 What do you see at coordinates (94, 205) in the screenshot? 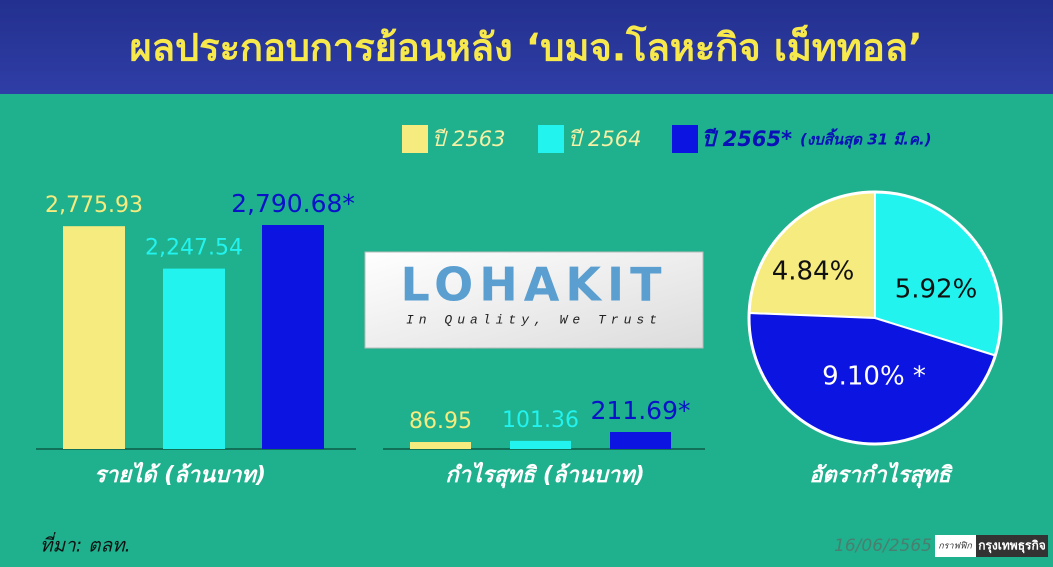
I see `value-label: 2,775.93` at bounding box center [94, 205].